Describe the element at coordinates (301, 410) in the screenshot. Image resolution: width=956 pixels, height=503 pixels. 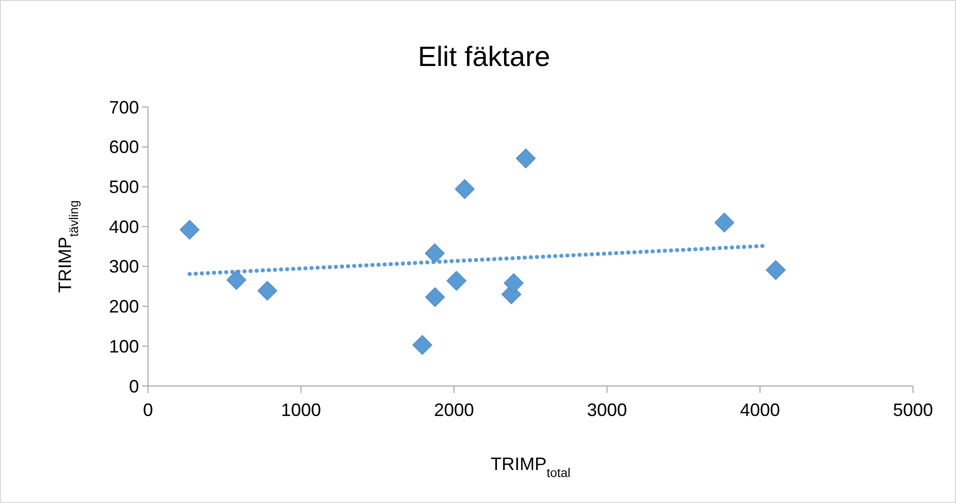
I see `x-tick-label: 1000` at that location.